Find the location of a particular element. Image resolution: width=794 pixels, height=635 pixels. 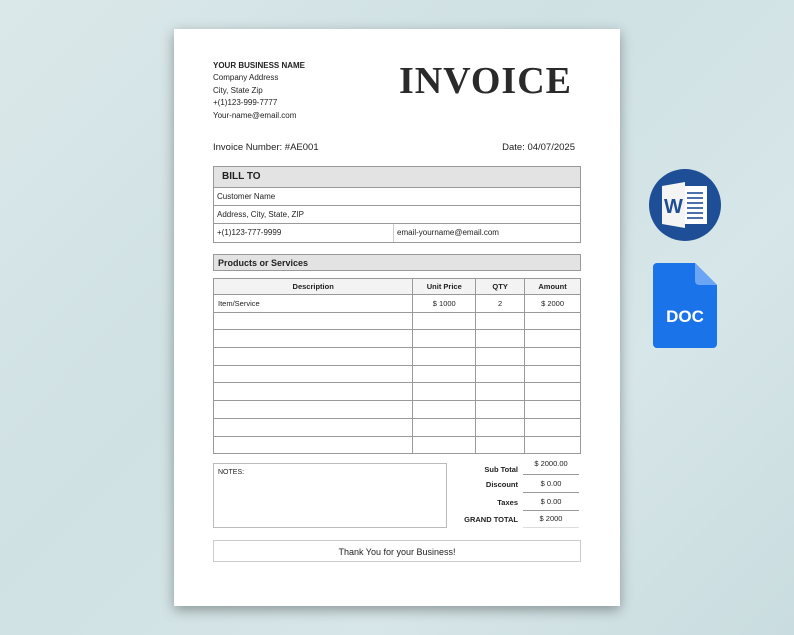

total-value: $ 2000.00 is located at coordinates (551, 467).